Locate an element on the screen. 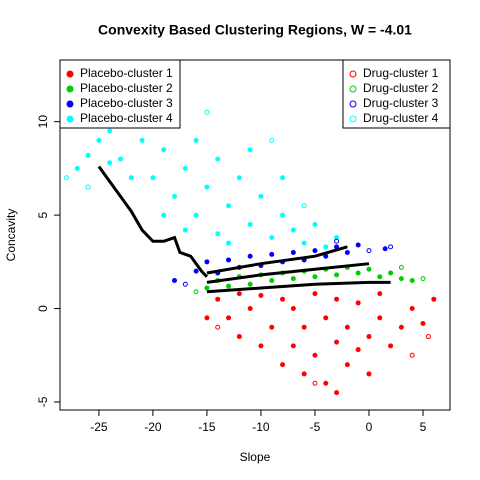  legend-label: Placebo-cluster 1 is located at coordinates (126, 73).